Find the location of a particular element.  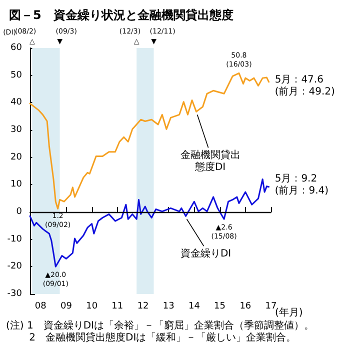

text: (注) 1 資金繰りDIは「余裕」－「窮屈」企業割合（季節調整値）。 is located at coordinates (160, 326).